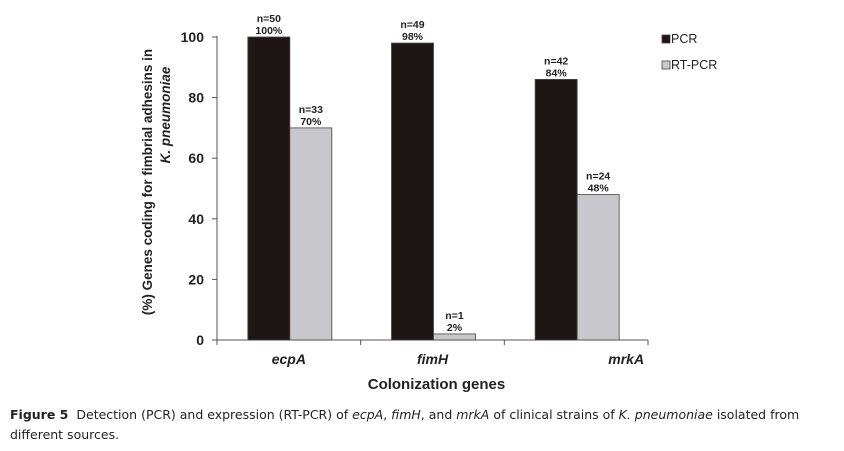 The image size is (844, 451). Describe the element at coordinates (368, 414) in the screenshot. I see `caption-italic-term: ecpA` at that location.